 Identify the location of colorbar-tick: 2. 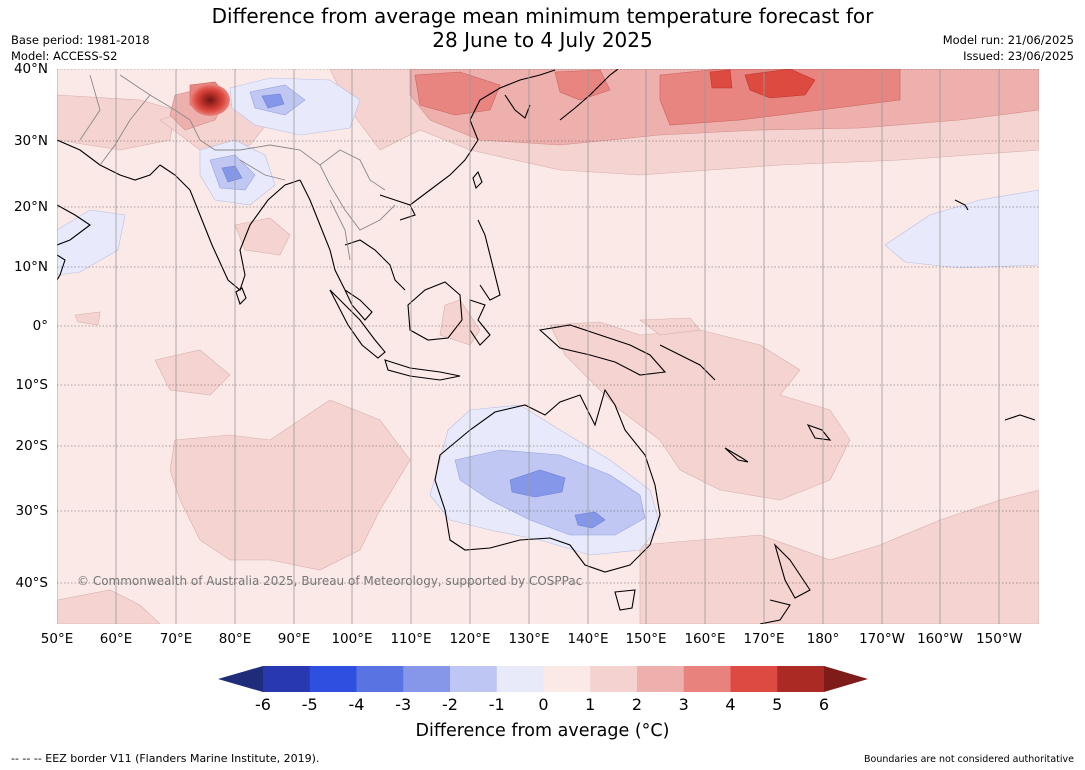
(637, 704).